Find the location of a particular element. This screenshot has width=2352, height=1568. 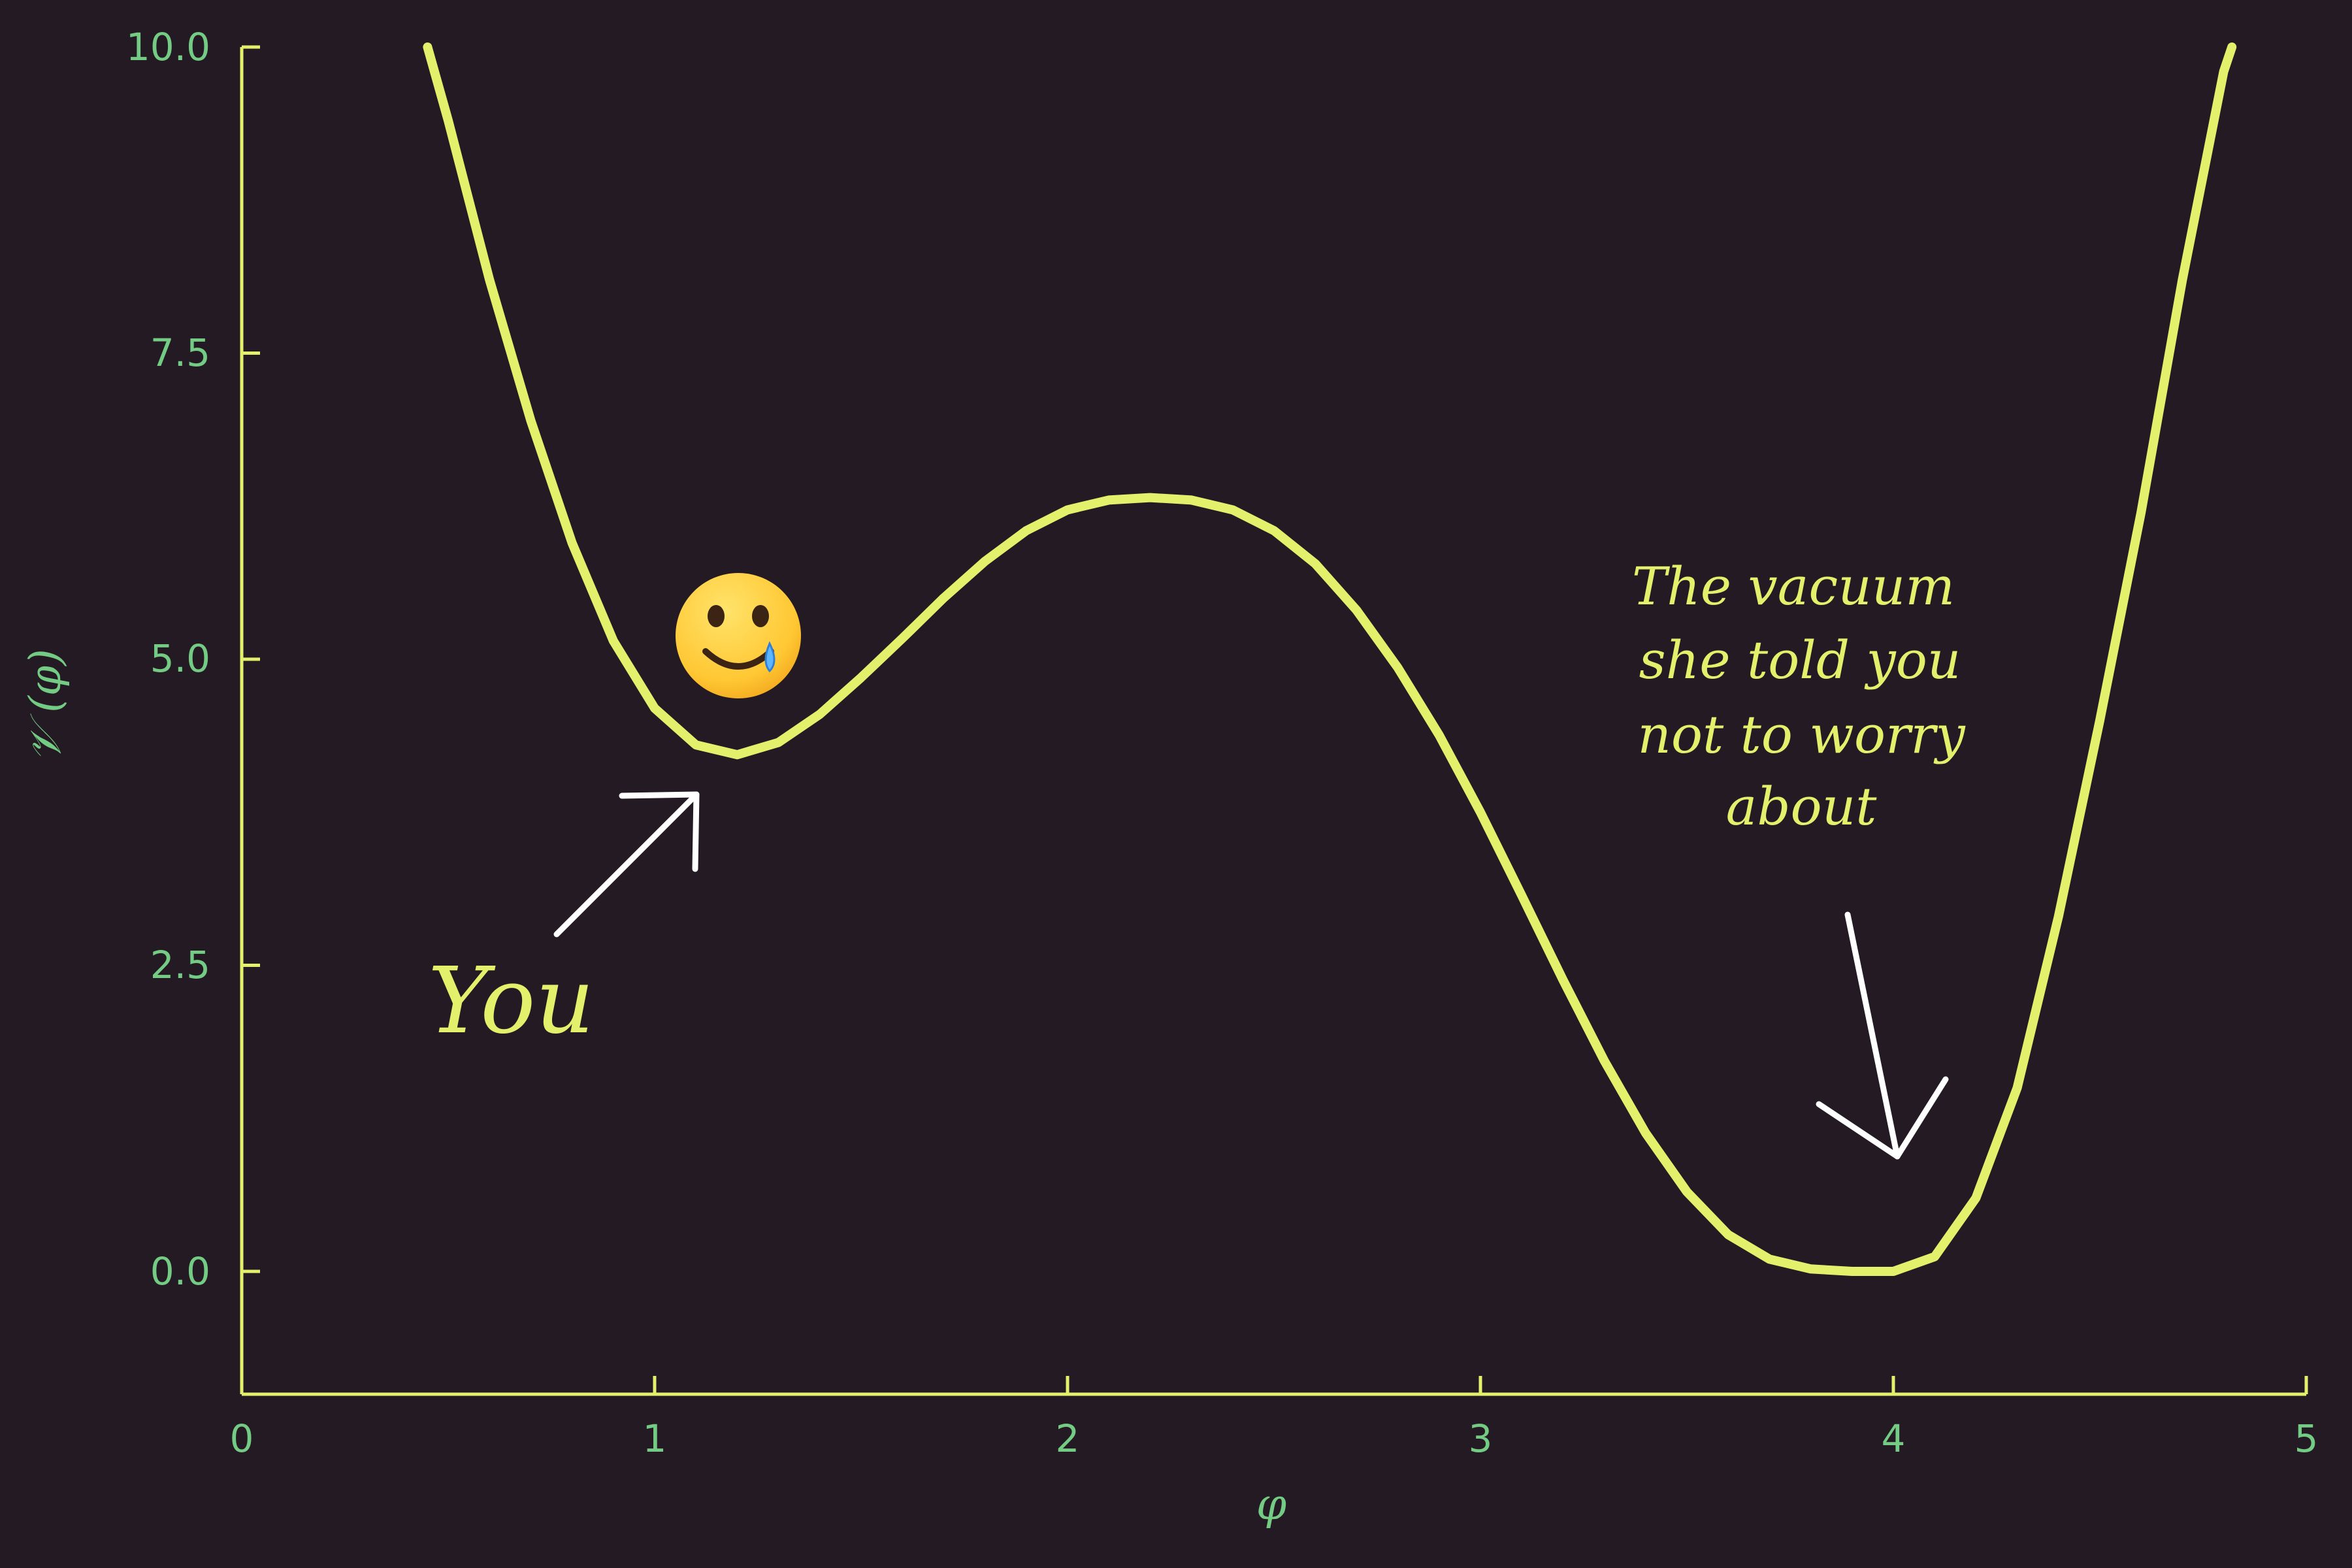

y-tick-label: 5.0 is located at coordinates (180, 658).